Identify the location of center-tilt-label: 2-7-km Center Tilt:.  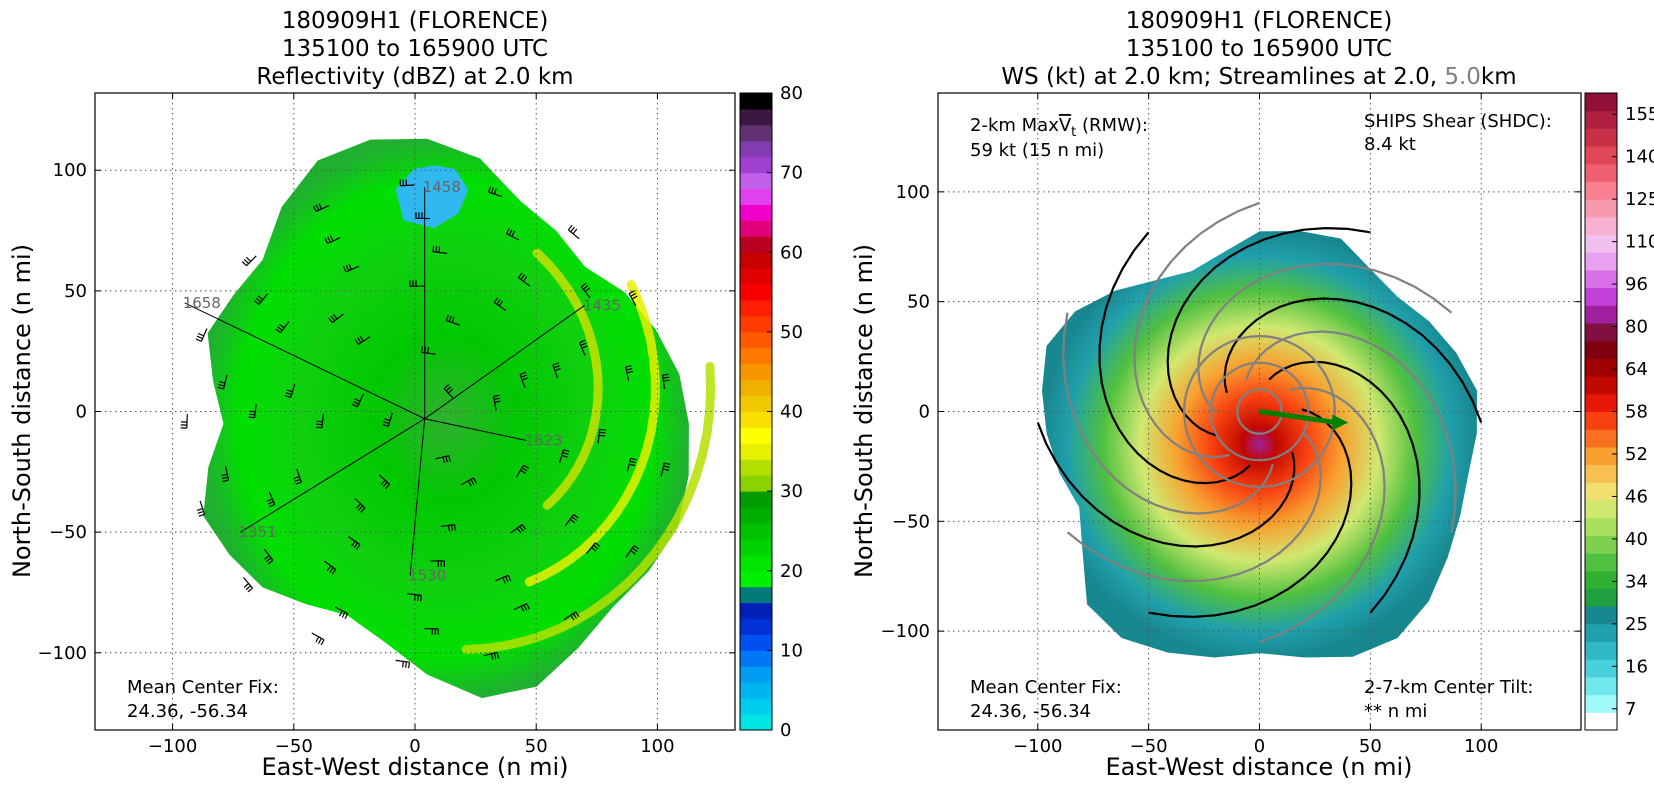
(1448, 687).